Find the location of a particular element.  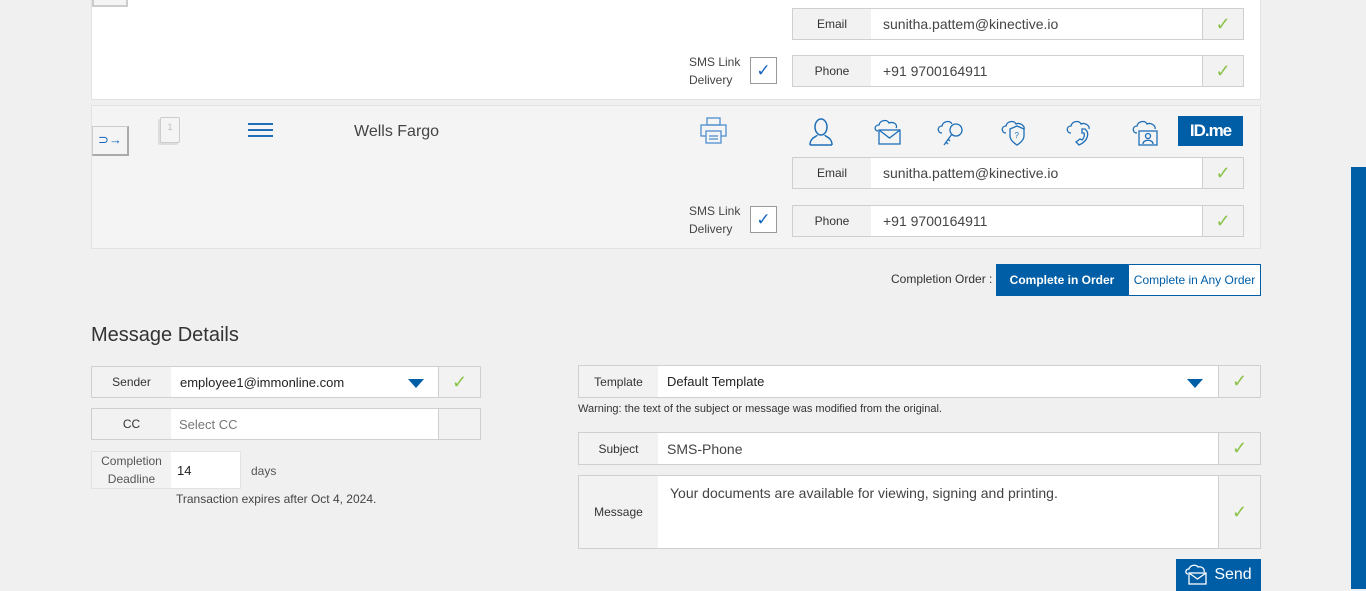

template-select: Default Template is located at coordinates (938, 381).